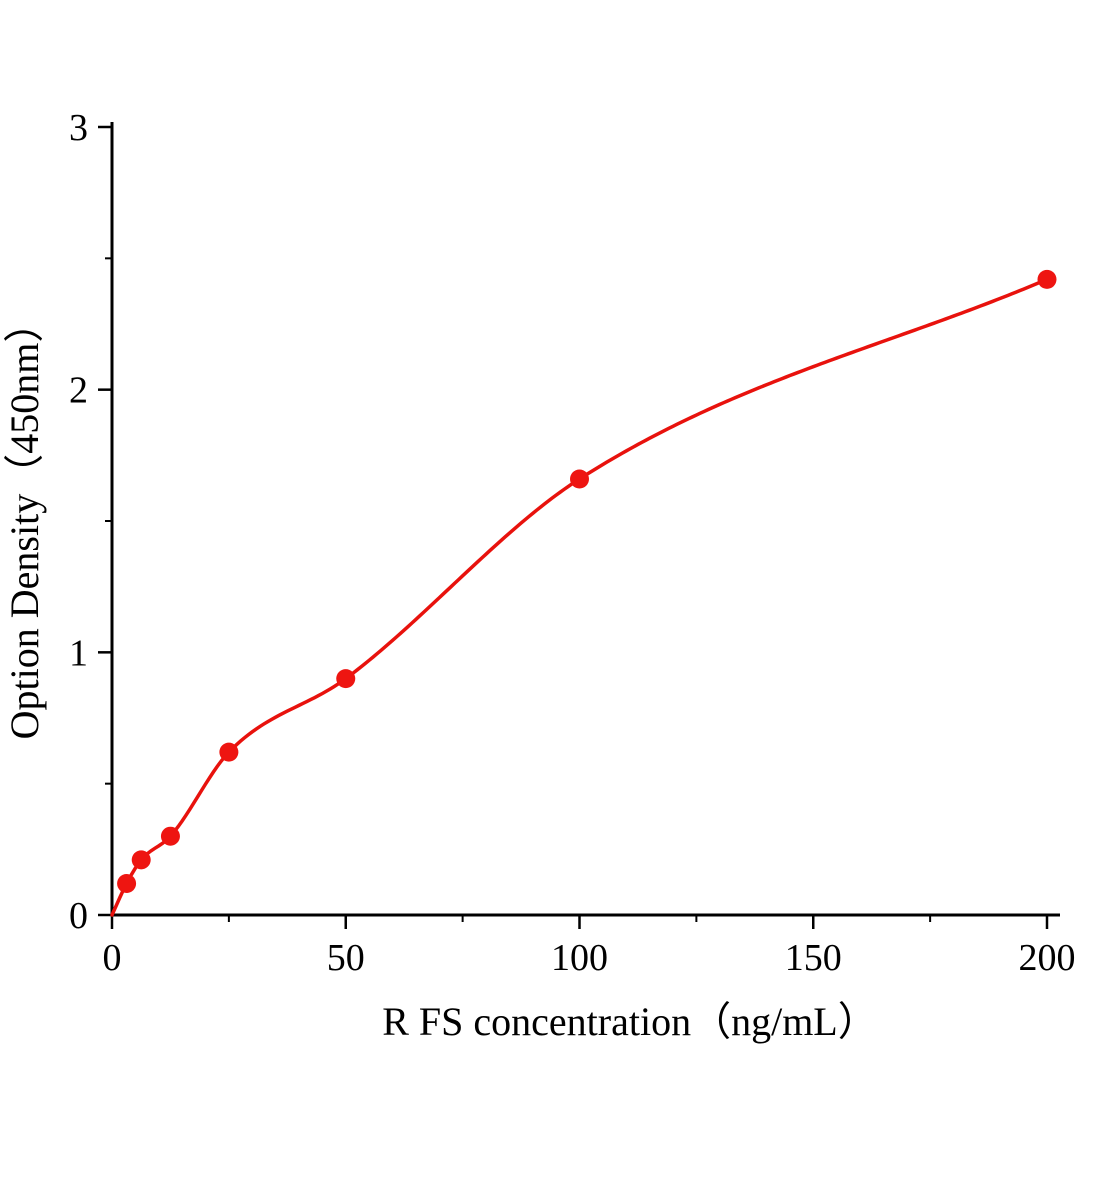  What do you see at coordinates (813, 958) in the screenshot?
I see `x-tick-label: 150` at bounding box center [813, 958].